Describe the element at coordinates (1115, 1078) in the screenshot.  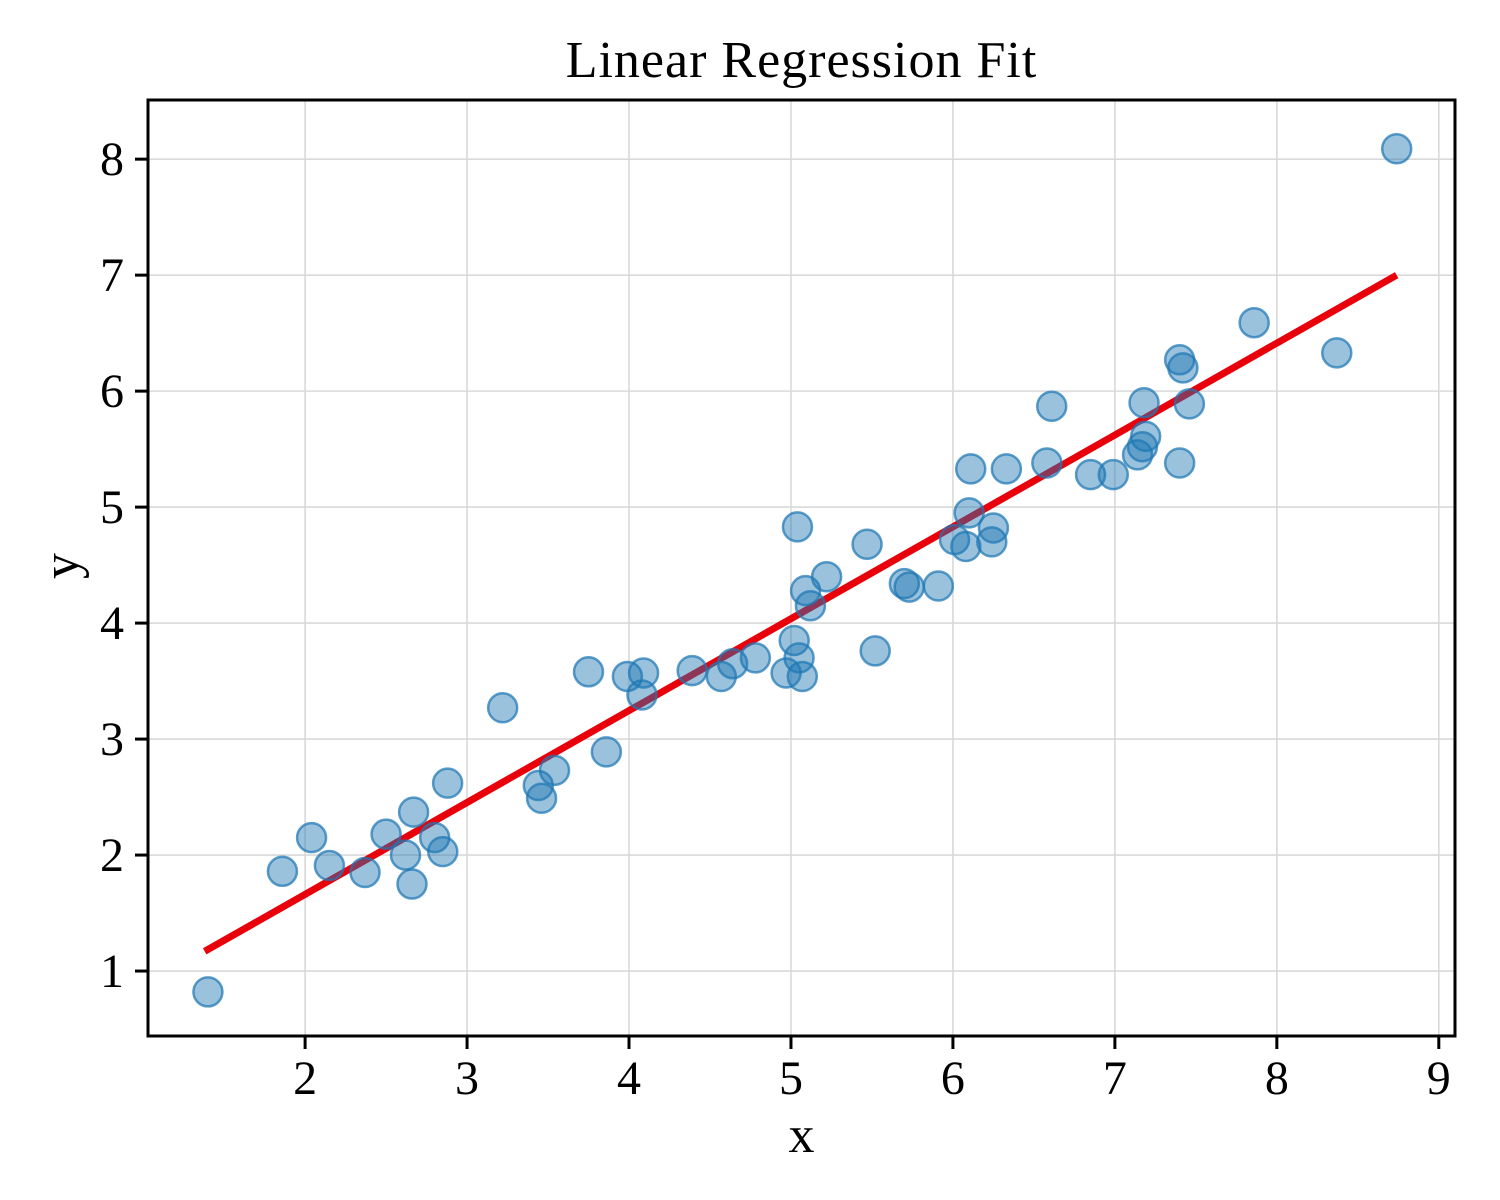
I see `x-tick-label: 7` at that location.